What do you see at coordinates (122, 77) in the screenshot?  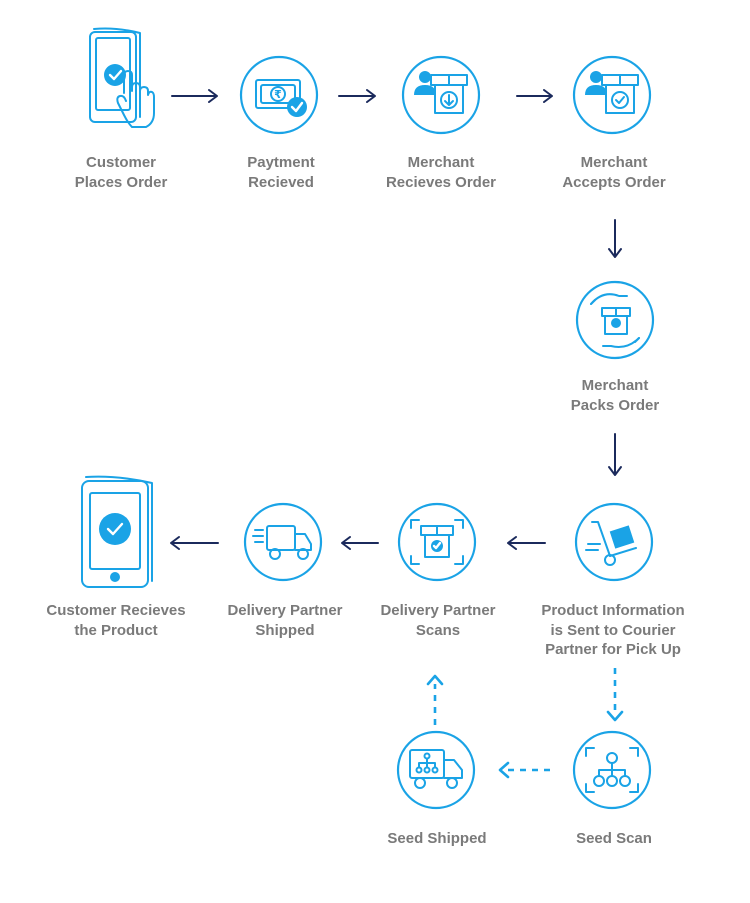 I see `phone-tap-check-icon` at bounding box center [122, 77].